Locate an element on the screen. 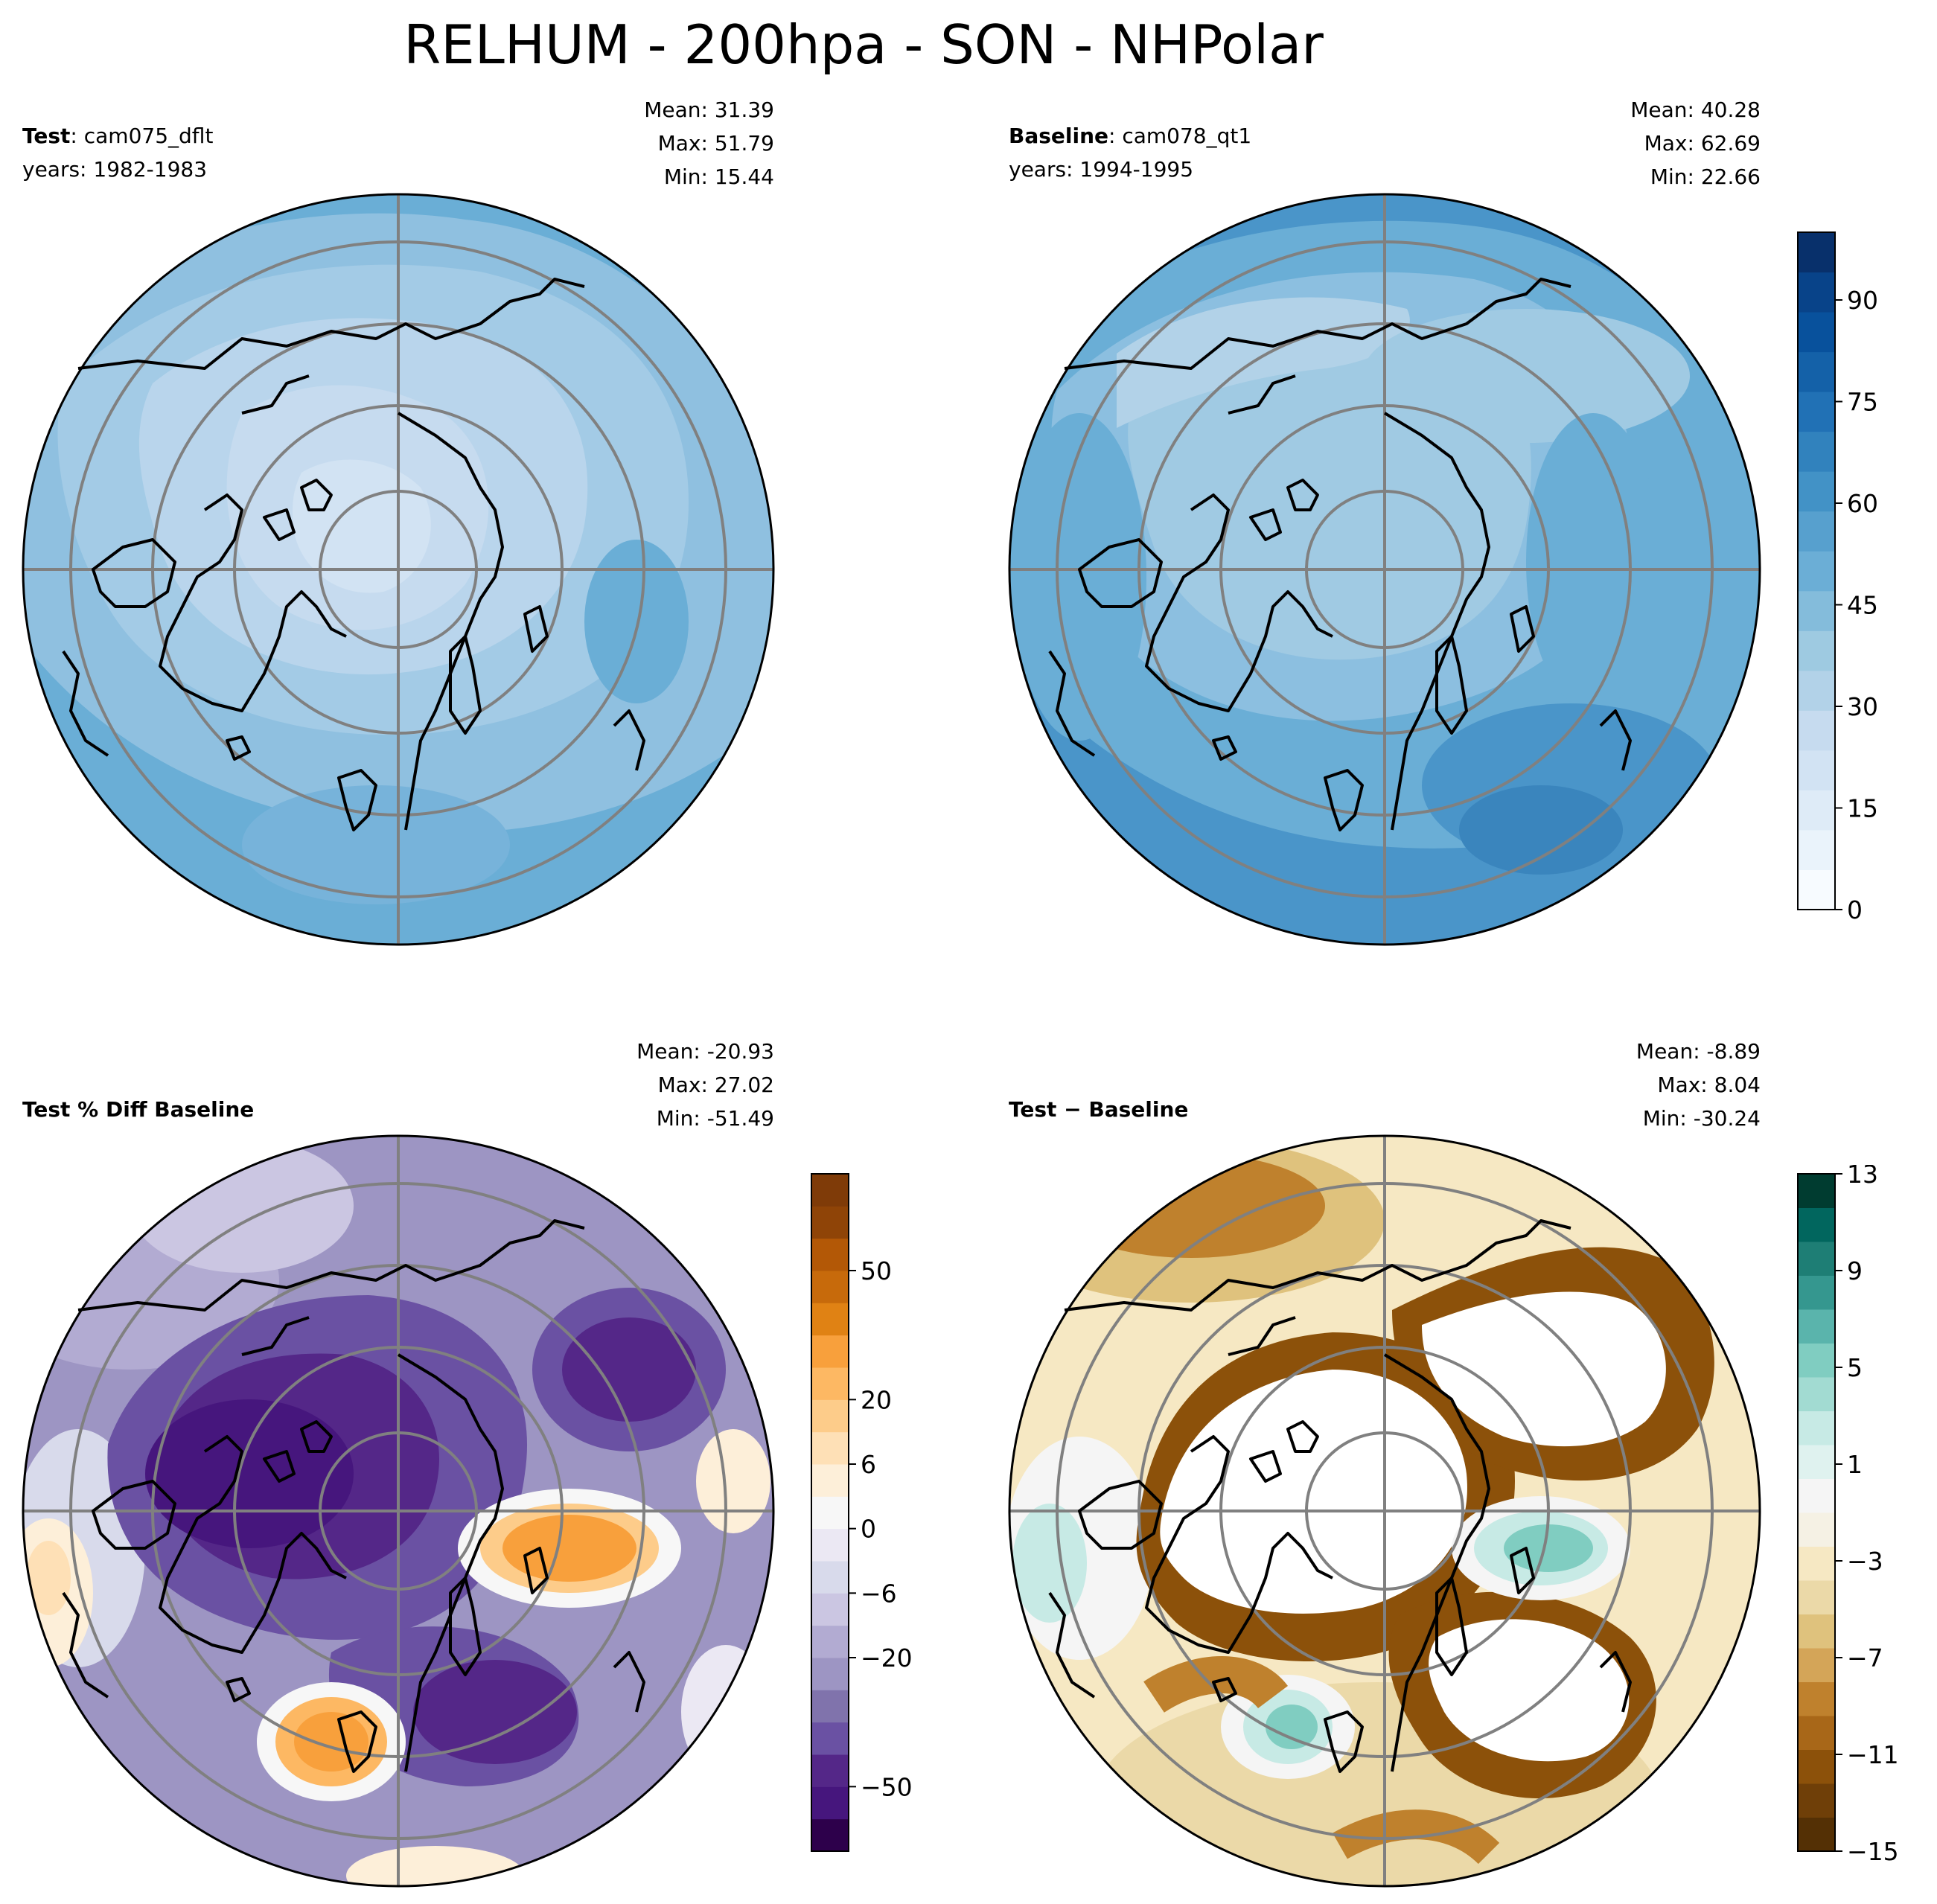  diff-colorbar-tick-label: −7 is located at coordinates (1865, 1658).